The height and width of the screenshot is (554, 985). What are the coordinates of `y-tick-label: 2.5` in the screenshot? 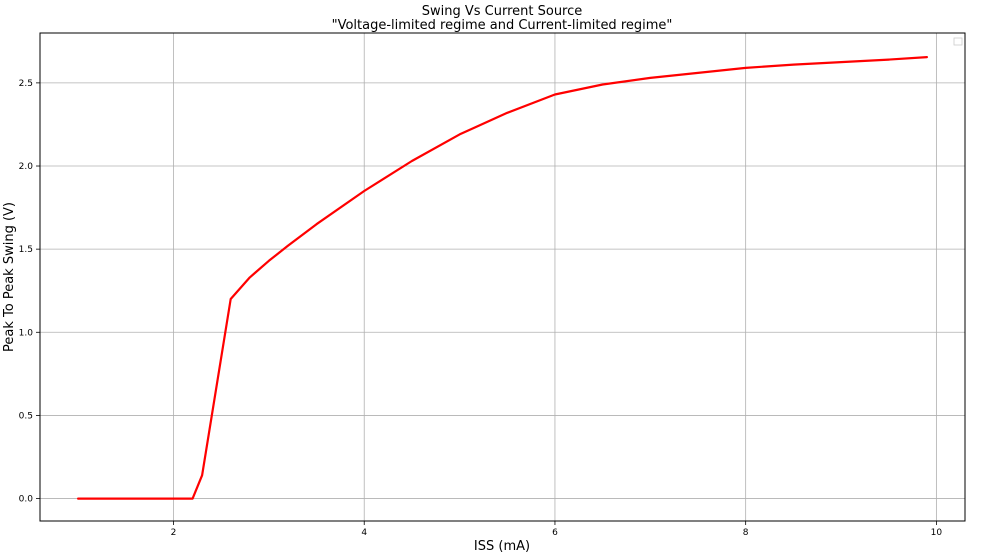 It's located at (26, 84).